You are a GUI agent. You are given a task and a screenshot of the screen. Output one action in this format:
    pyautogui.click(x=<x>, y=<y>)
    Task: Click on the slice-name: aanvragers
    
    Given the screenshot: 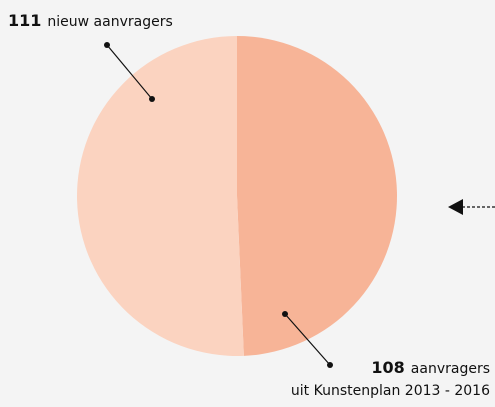 What is the action you would take?
    pyautogui.click(x=450, y=369)
    